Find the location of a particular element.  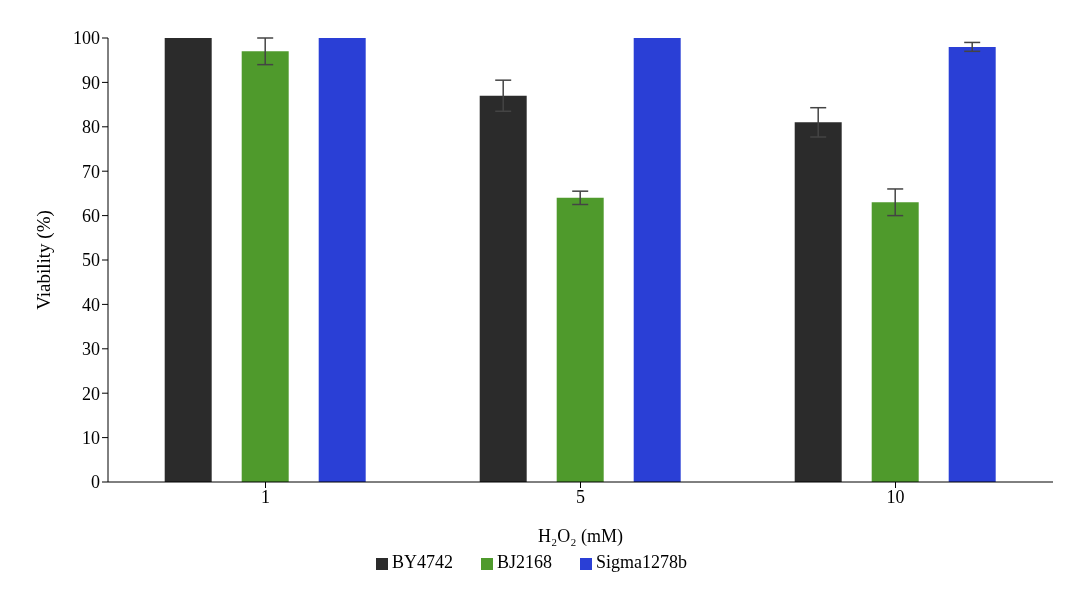

legend-label: Sigma1278b is located at coordinates (642, 562).